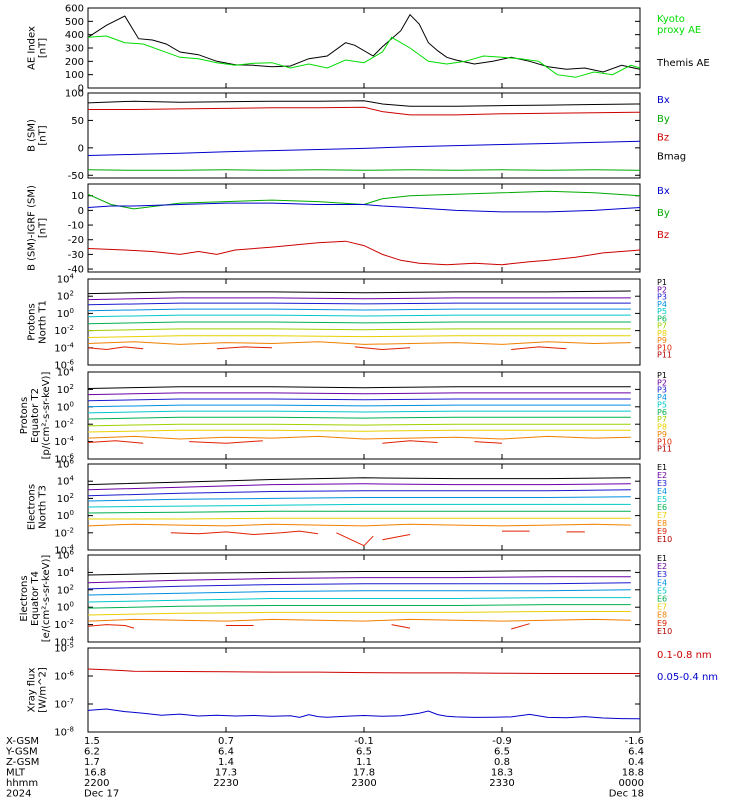 Image resolution: width=750 pixels, height=800 pixels. I want to click on footer-value: 6.4, so click(226, 752).